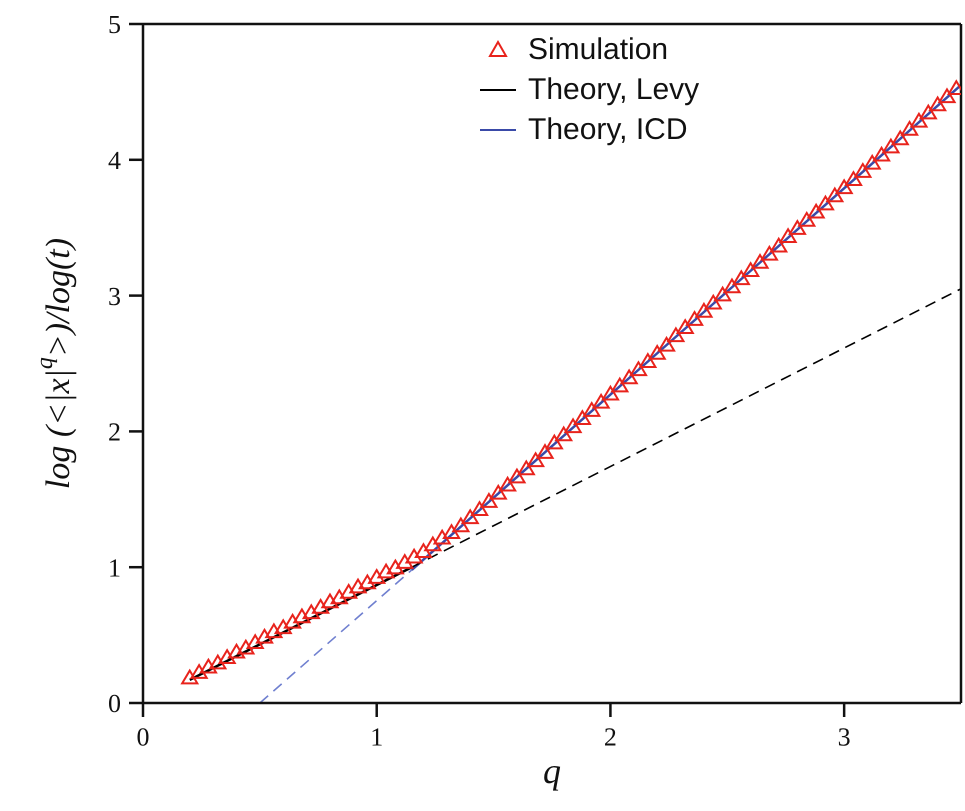  I want to click on x-tick-label: 3, so click(844, 737).